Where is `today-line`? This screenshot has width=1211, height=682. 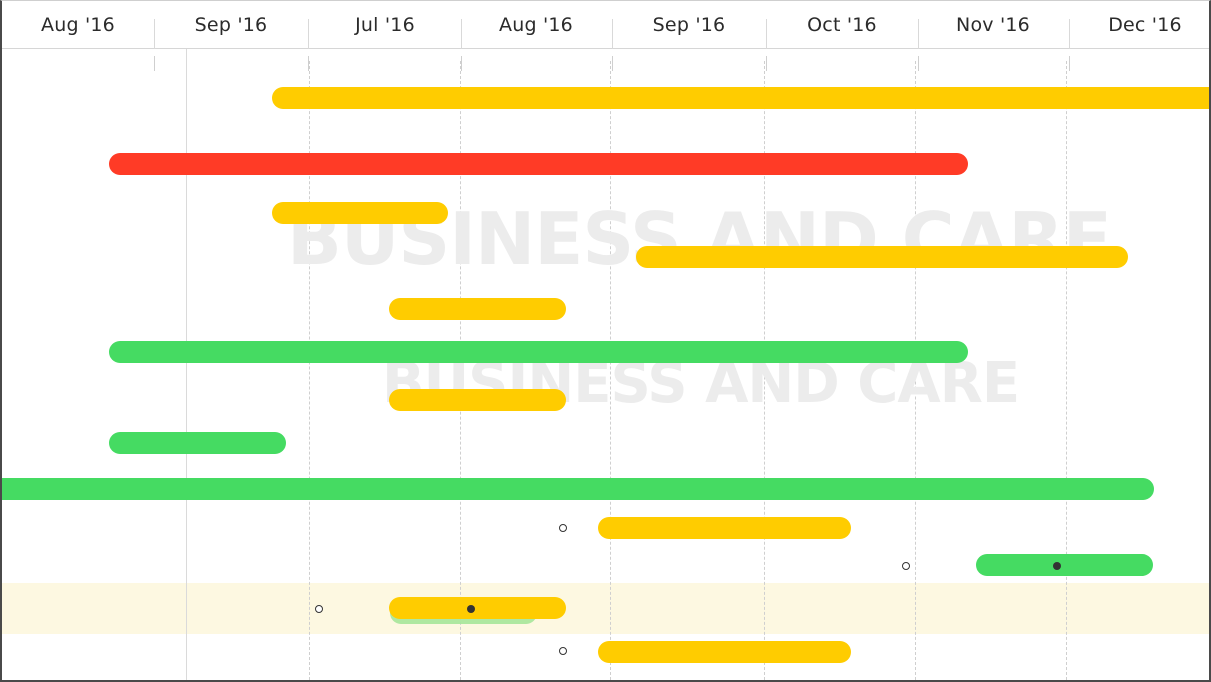 today-line is located at coordinates (186, 364).